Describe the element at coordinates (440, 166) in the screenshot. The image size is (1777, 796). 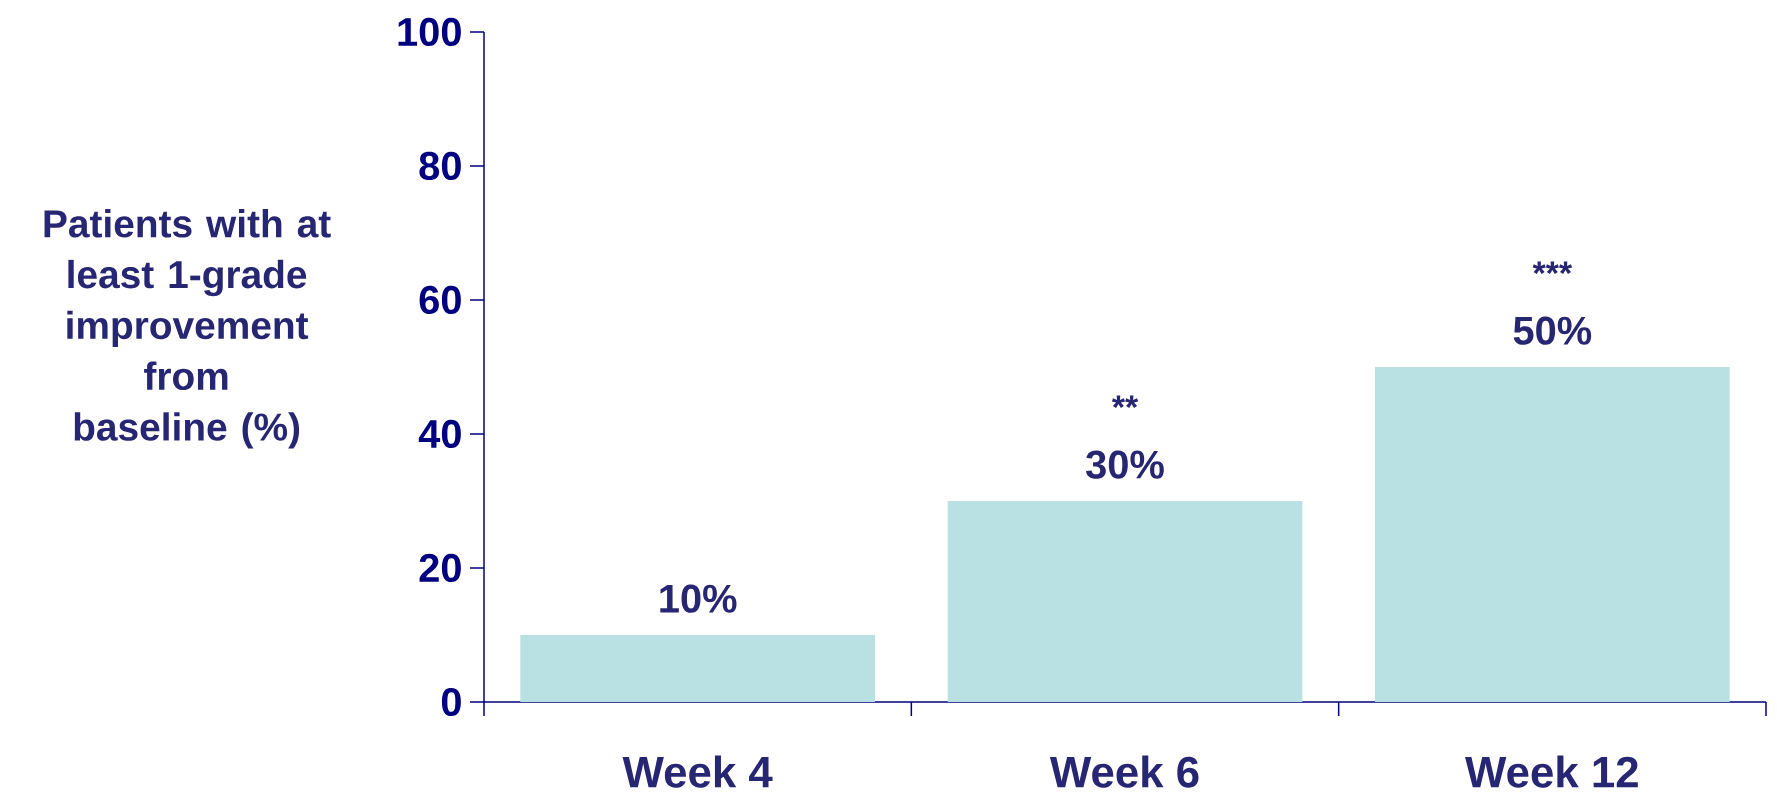
I see `y-tick-label: 80` at that location.